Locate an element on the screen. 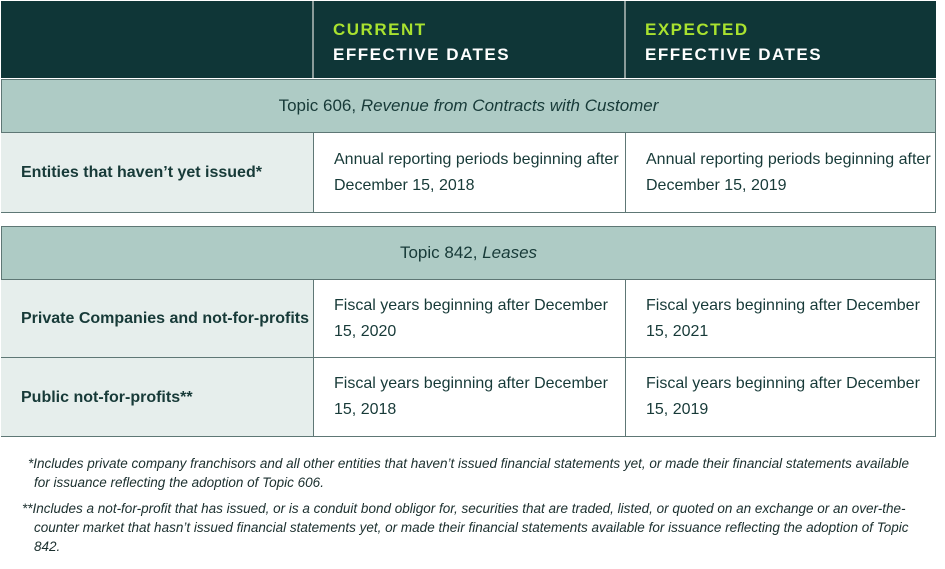 The image size is (945, 569). header-current: CURRENT EFFECTIVE DATES is located at coordinates (469, 39).